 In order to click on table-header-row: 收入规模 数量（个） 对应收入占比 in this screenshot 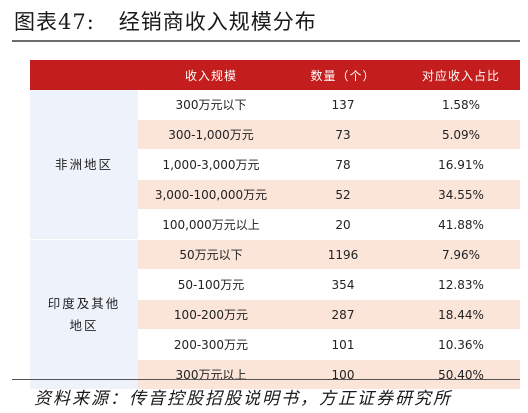, I will do `click(275, 75)`.